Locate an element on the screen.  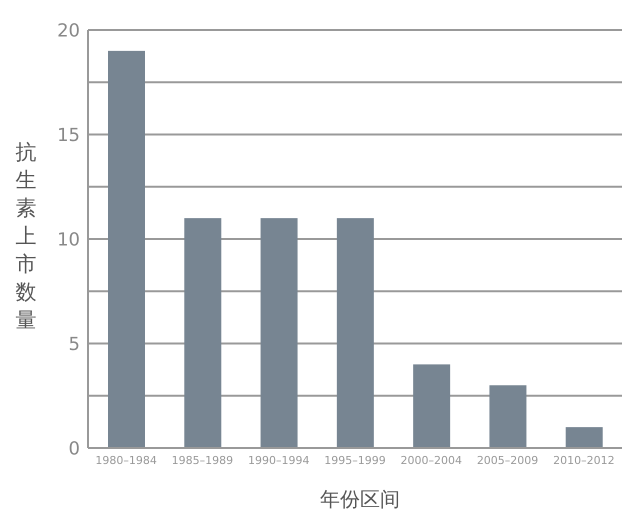
y-tick-label: 15 is located at coordinates (68, 135).